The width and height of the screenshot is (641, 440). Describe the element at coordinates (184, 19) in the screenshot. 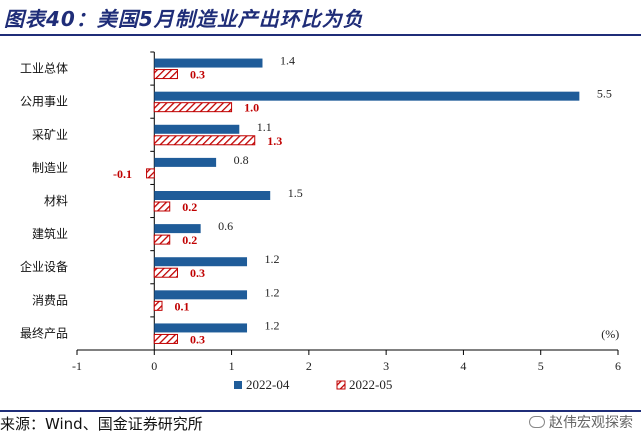

I see `chart-title: 图表40：美国5月制造业产出环比为负` at that location.